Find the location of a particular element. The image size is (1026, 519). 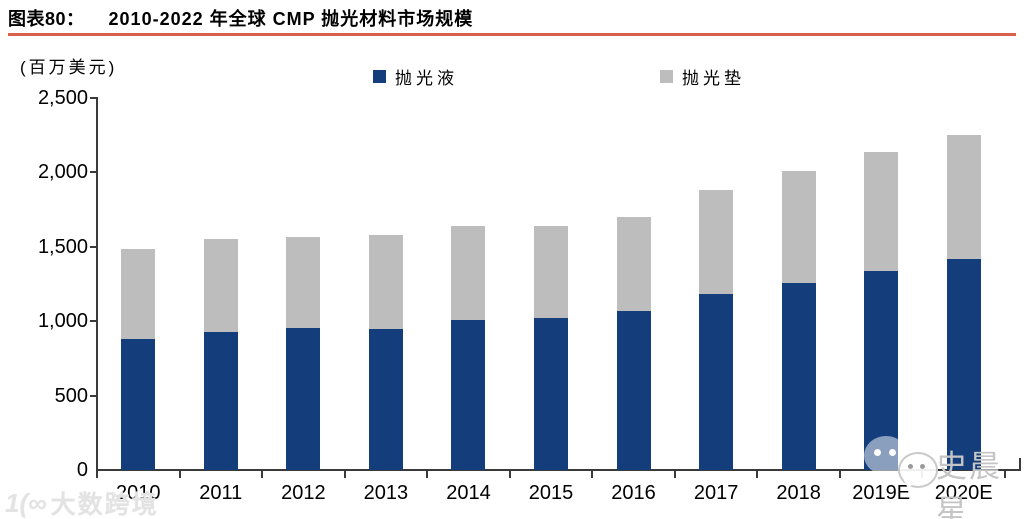

y-tick-label: 2,500 is located at coordinates (62, 98).